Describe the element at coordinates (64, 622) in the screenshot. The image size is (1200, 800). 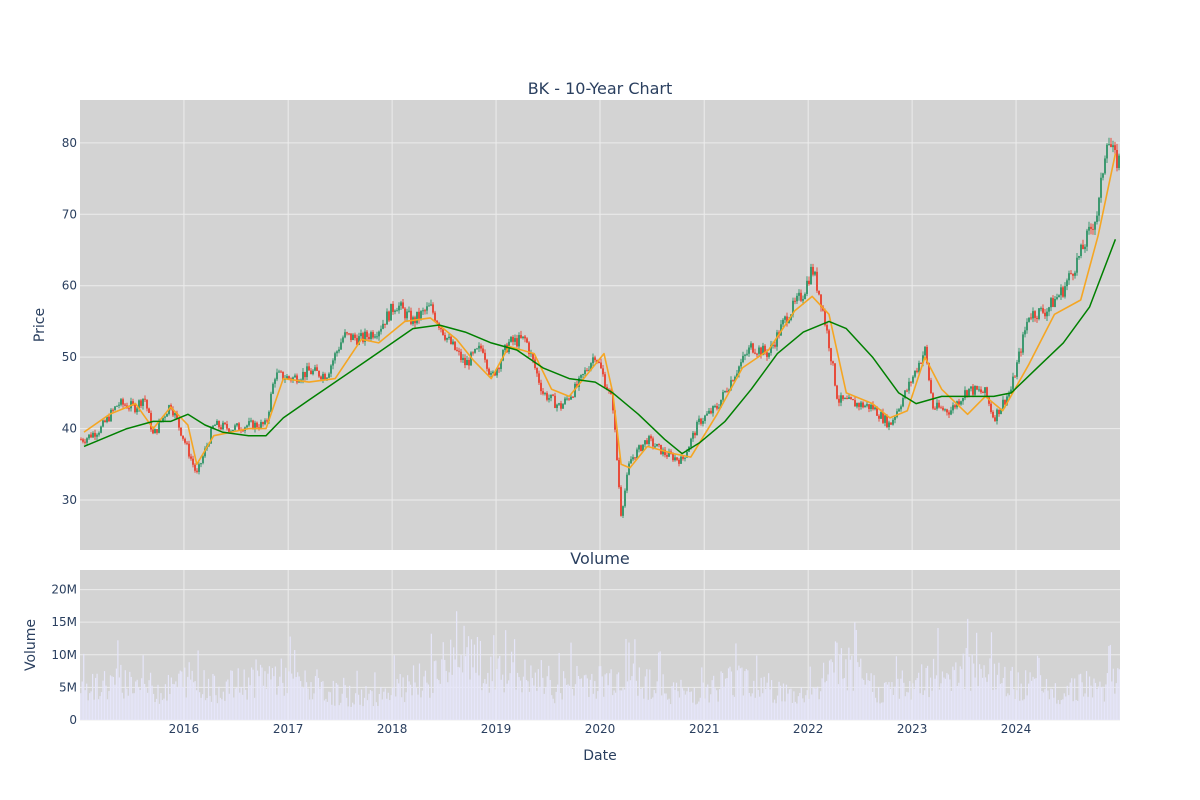
I see `volume-y-tick-label: 15M` at that location.